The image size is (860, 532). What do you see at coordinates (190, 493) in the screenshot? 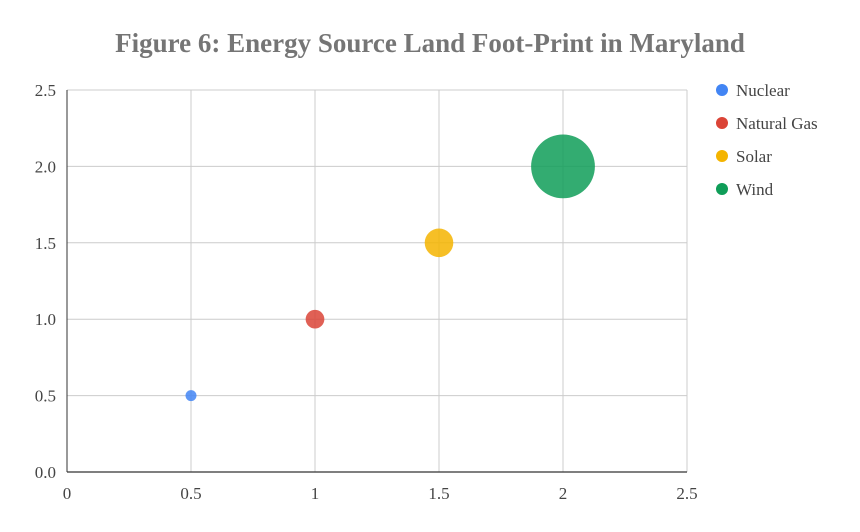
I see `x-tick-label: 0.5` at bounding box center [190, 493].